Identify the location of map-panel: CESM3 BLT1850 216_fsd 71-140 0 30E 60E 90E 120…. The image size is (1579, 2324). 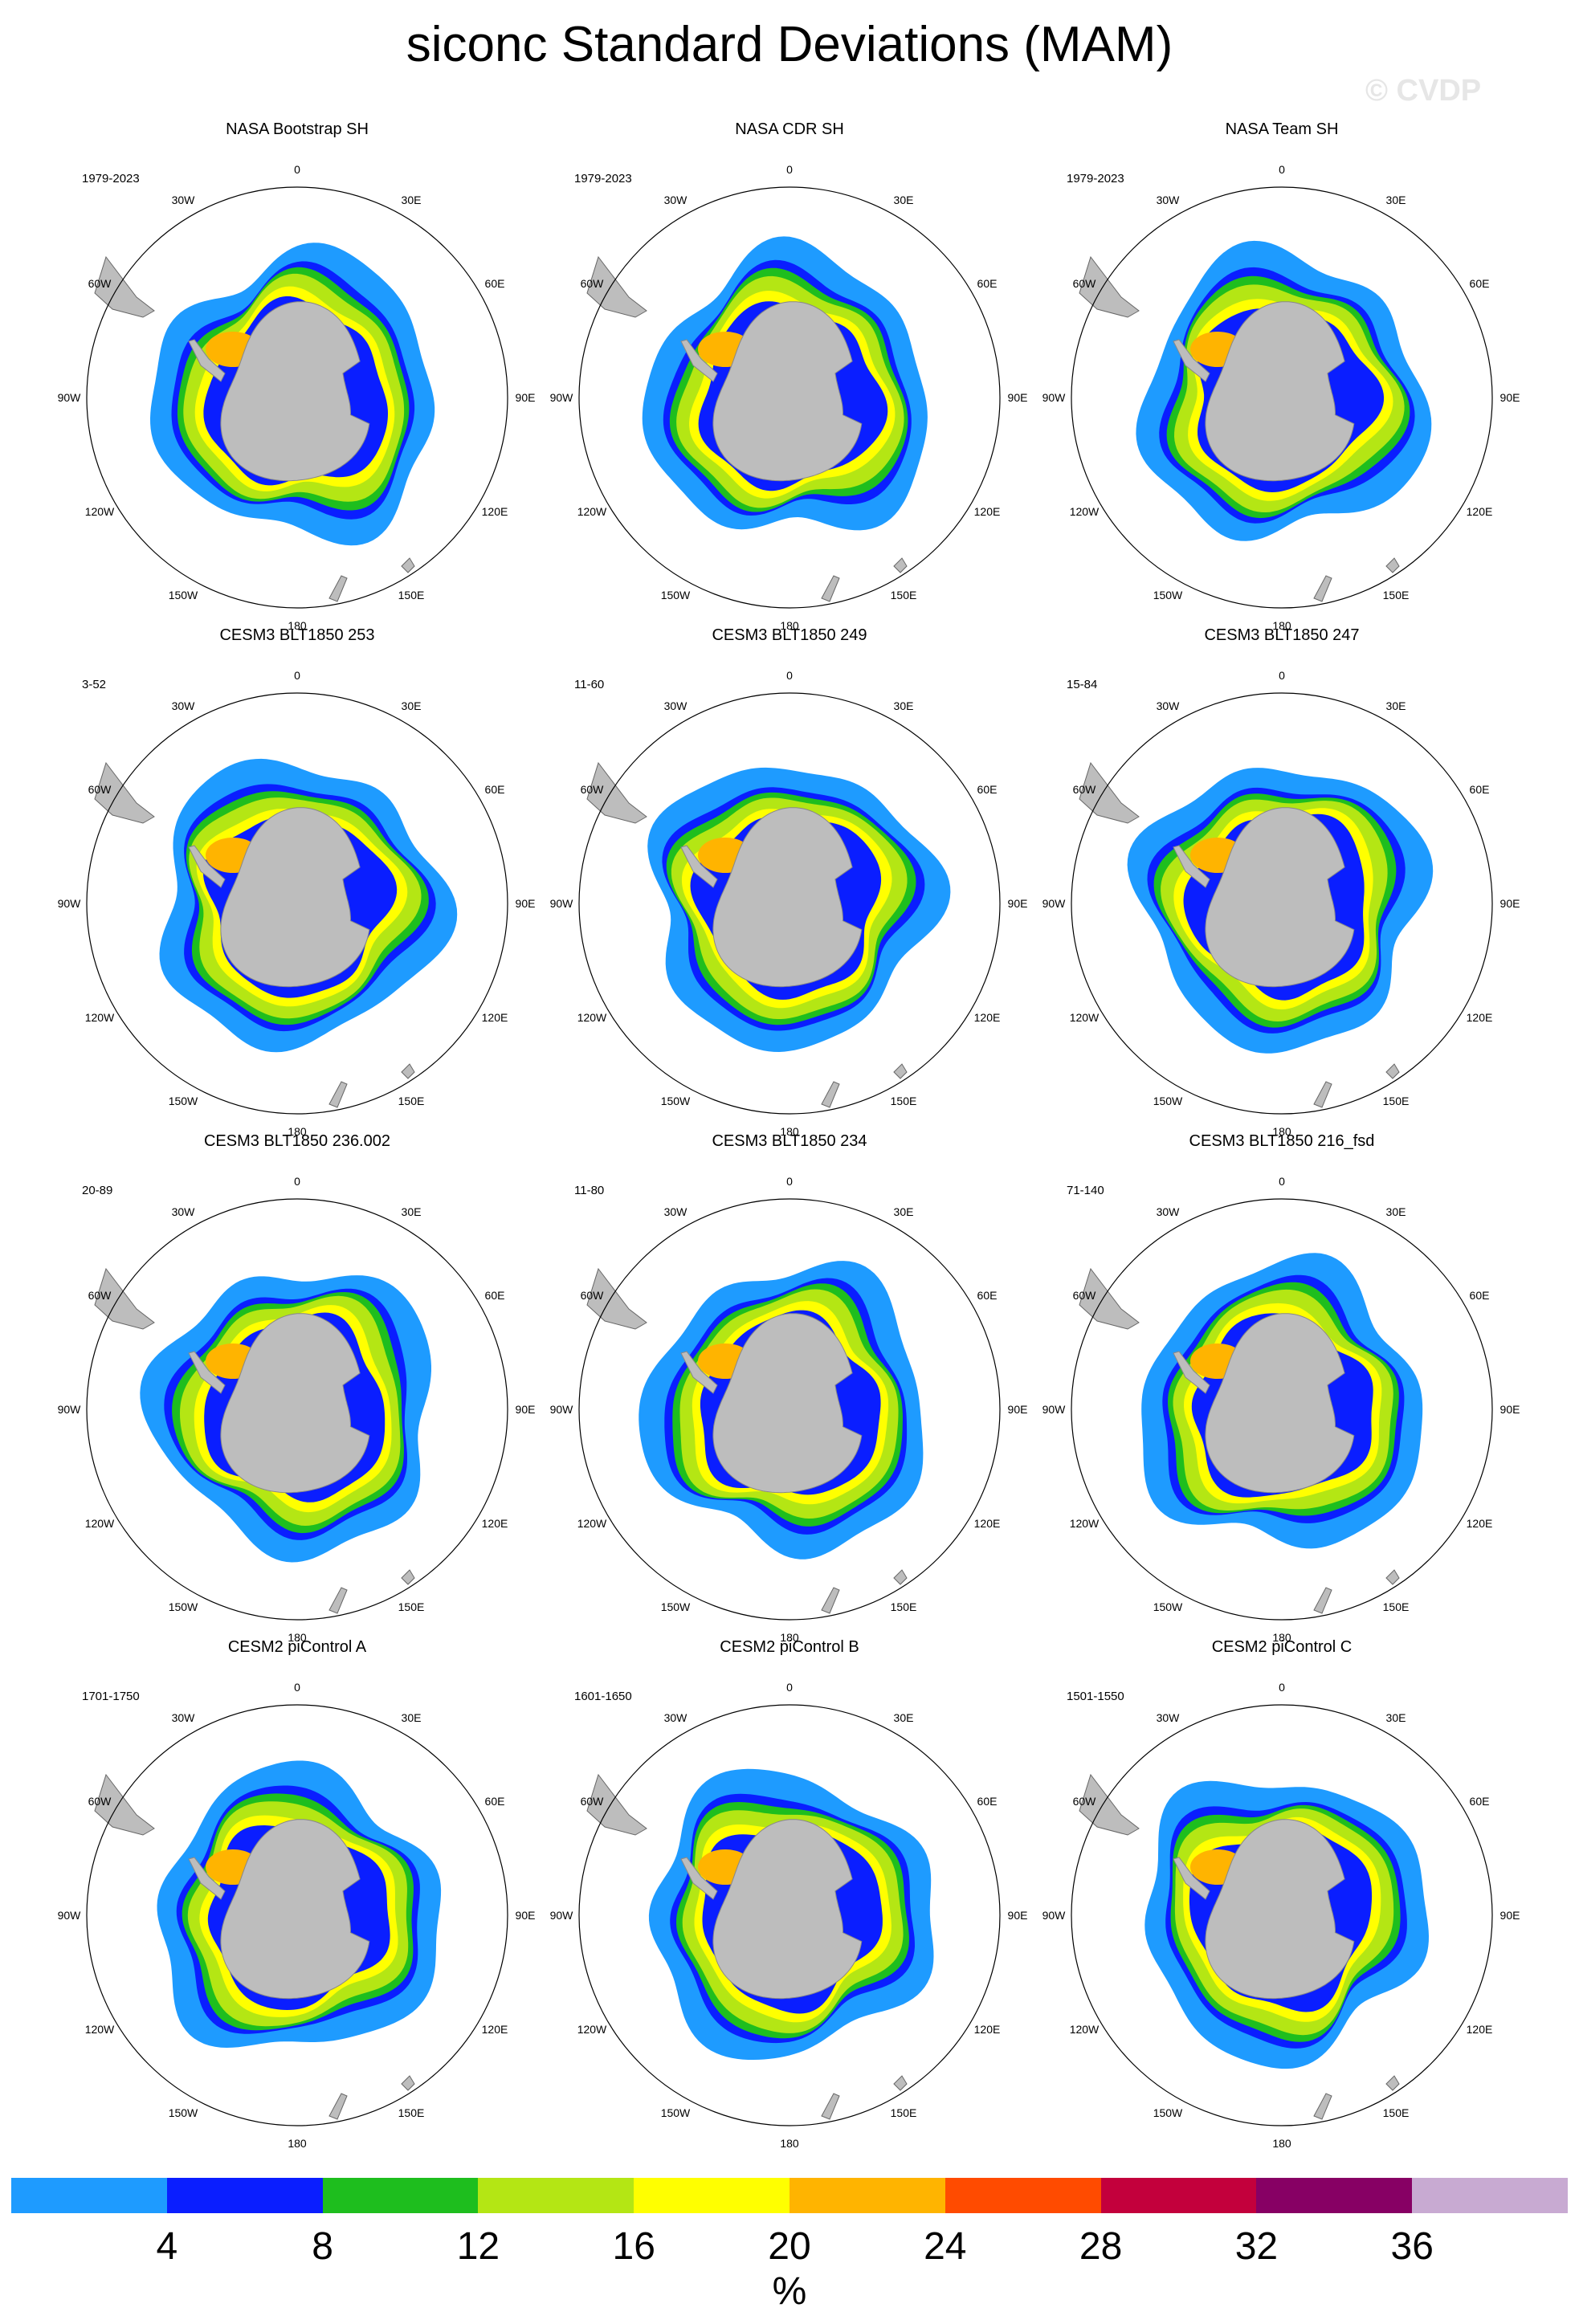
(1282, 1388).